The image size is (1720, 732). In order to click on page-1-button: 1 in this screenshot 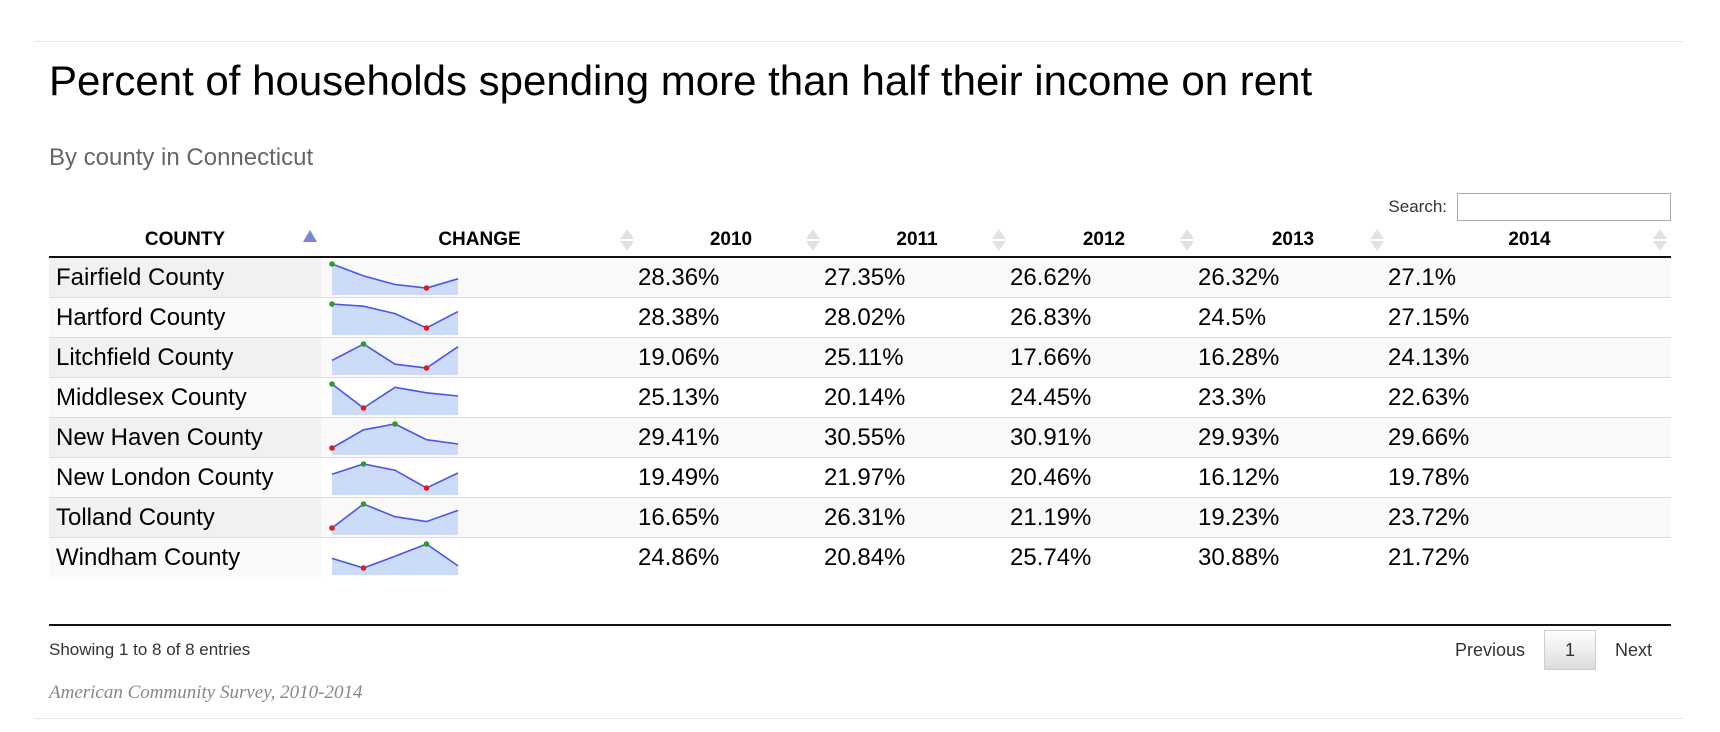, I will do `click(1569, 650)`.